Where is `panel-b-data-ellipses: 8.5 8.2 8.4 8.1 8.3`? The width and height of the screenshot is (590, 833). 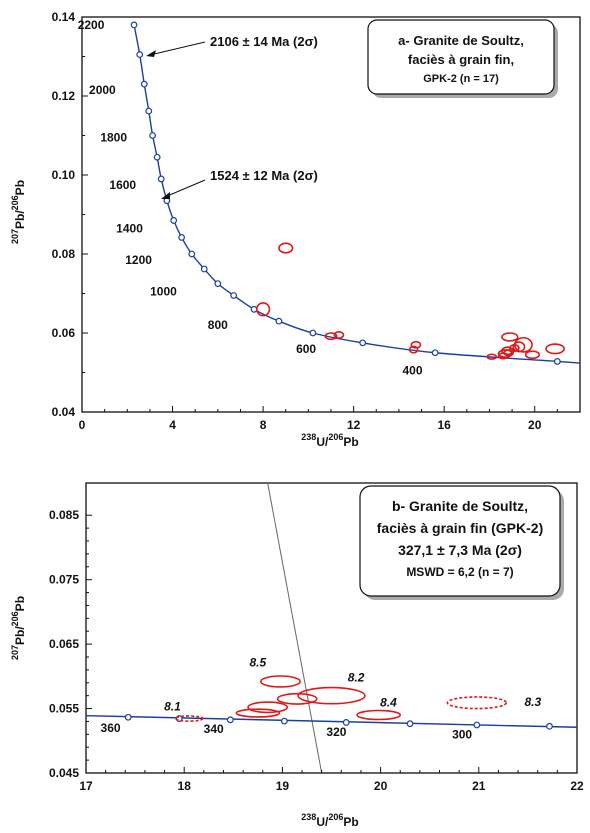
panel-b-data-ellipses: 8.5 8.2 8.4 8.1 8.3 is located at coordinates (352, 689).